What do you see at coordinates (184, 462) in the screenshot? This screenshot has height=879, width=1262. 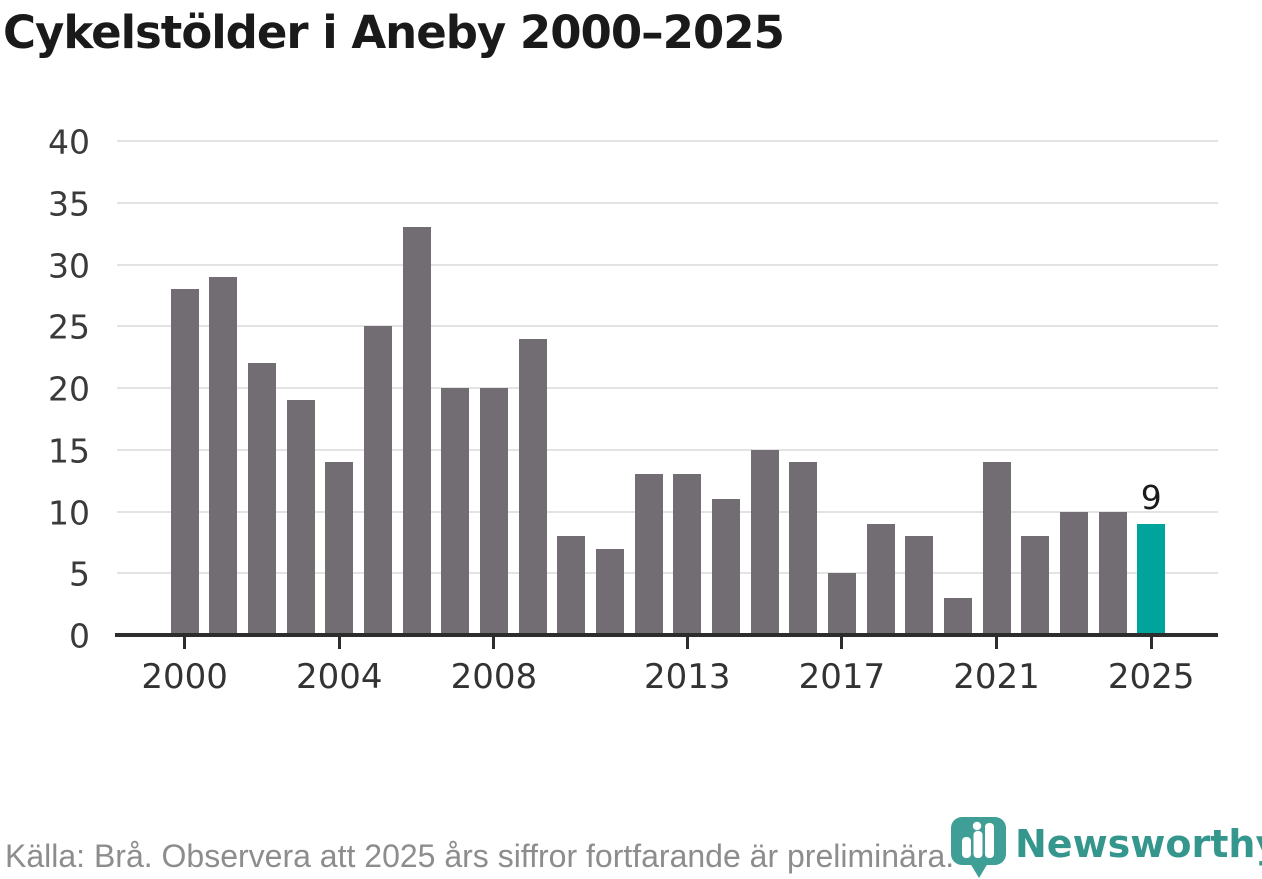 I see `bar-2000` at bounding box center [184, 462].